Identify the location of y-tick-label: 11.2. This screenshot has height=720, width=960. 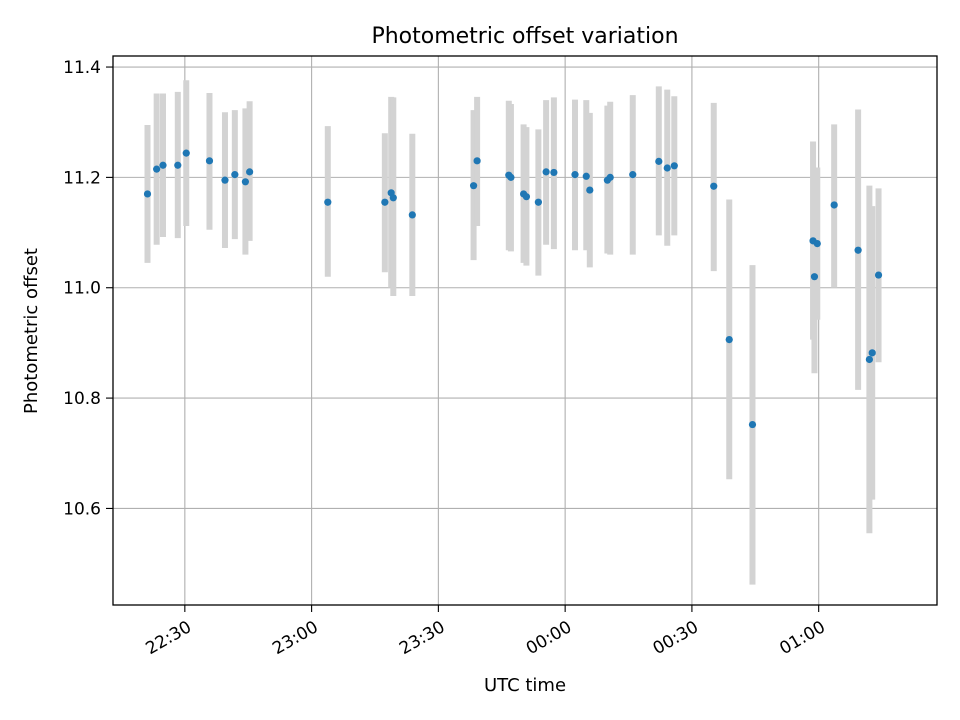
(82, 178).